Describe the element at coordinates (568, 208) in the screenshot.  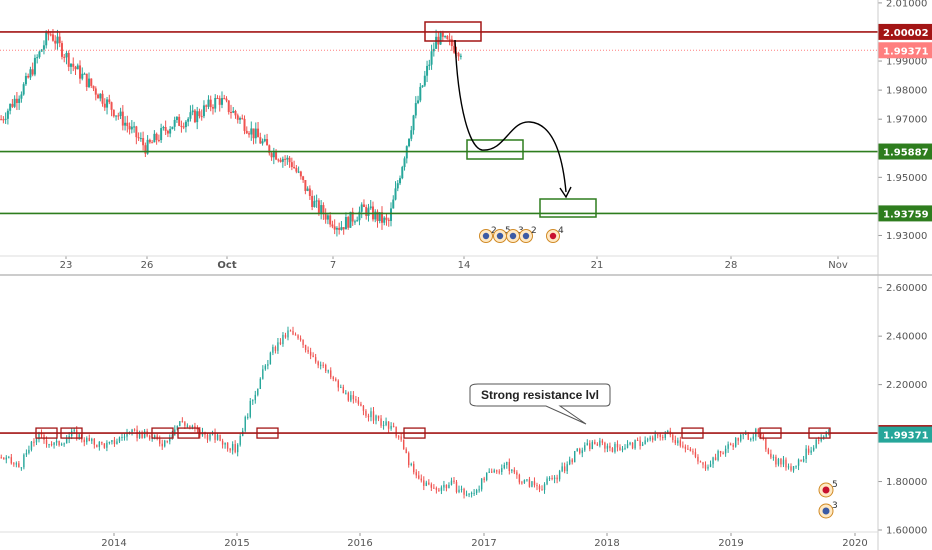
I see `support-target-box` at that location.